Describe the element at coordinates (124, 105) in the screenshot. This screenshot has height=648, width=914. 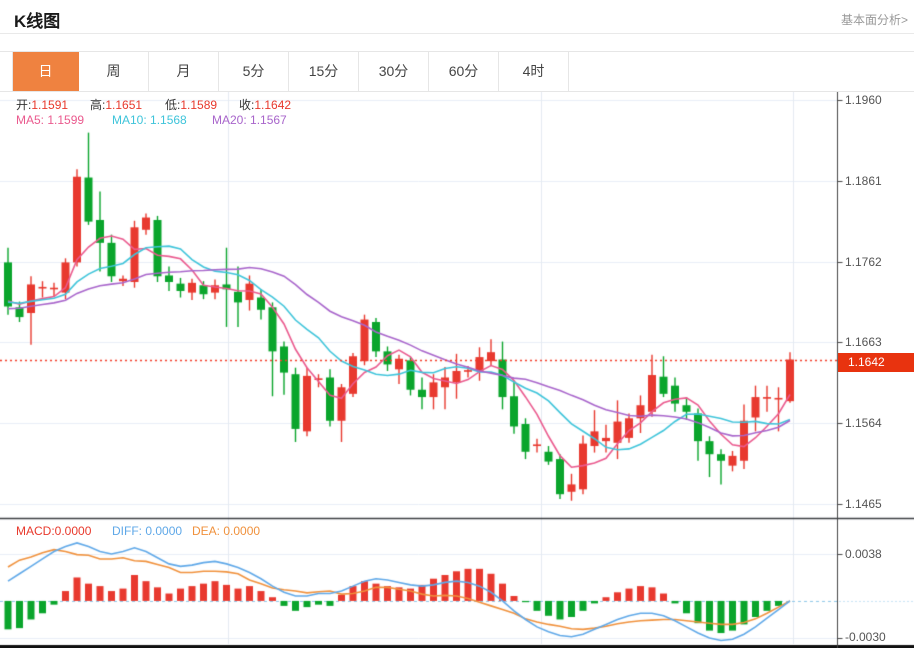
I see `high-value: 1.1651` at that location.